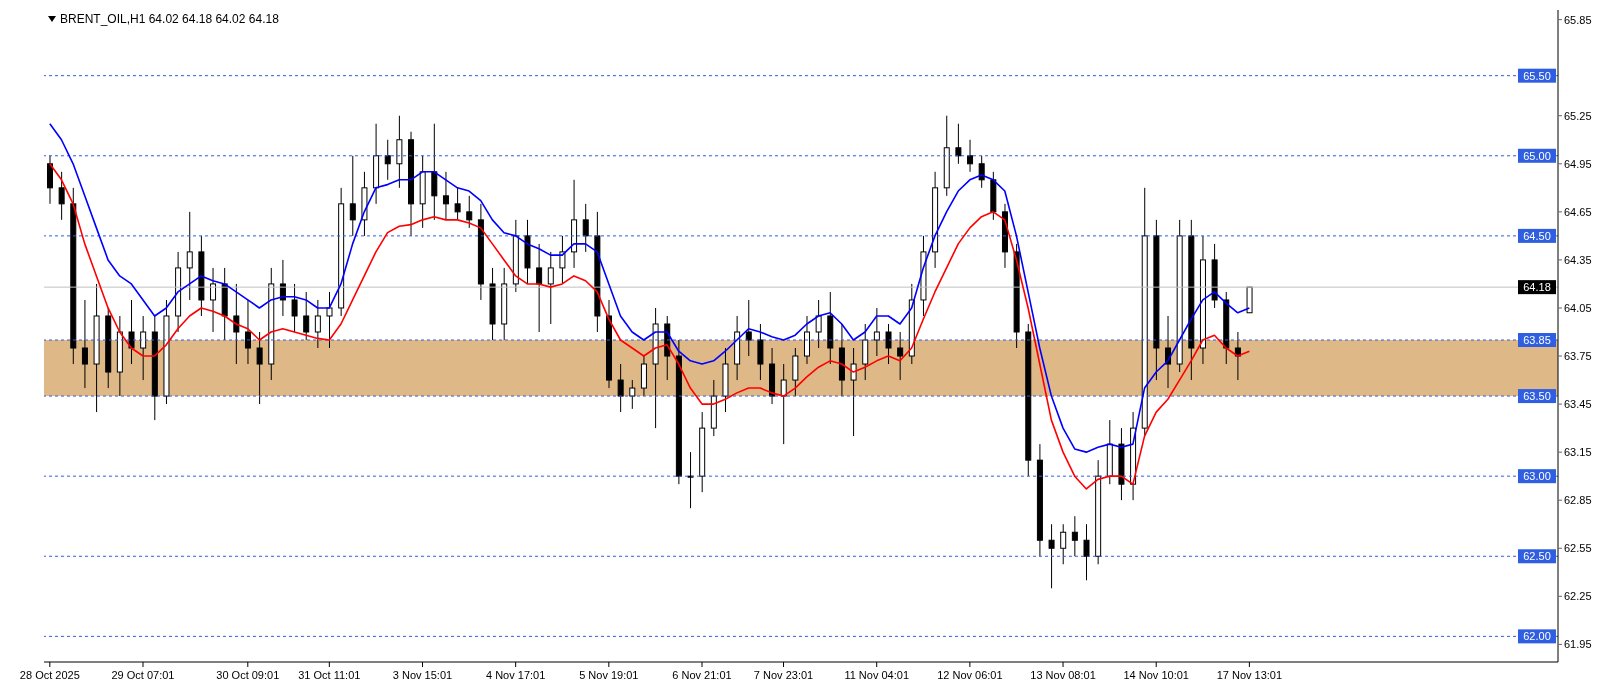 Image resolution: width=1614 pixels, height=698 pixels. Describe the element at coordinates (1537, 287) in the screenshot. I see `ref-line-label: 64.18` at that location.